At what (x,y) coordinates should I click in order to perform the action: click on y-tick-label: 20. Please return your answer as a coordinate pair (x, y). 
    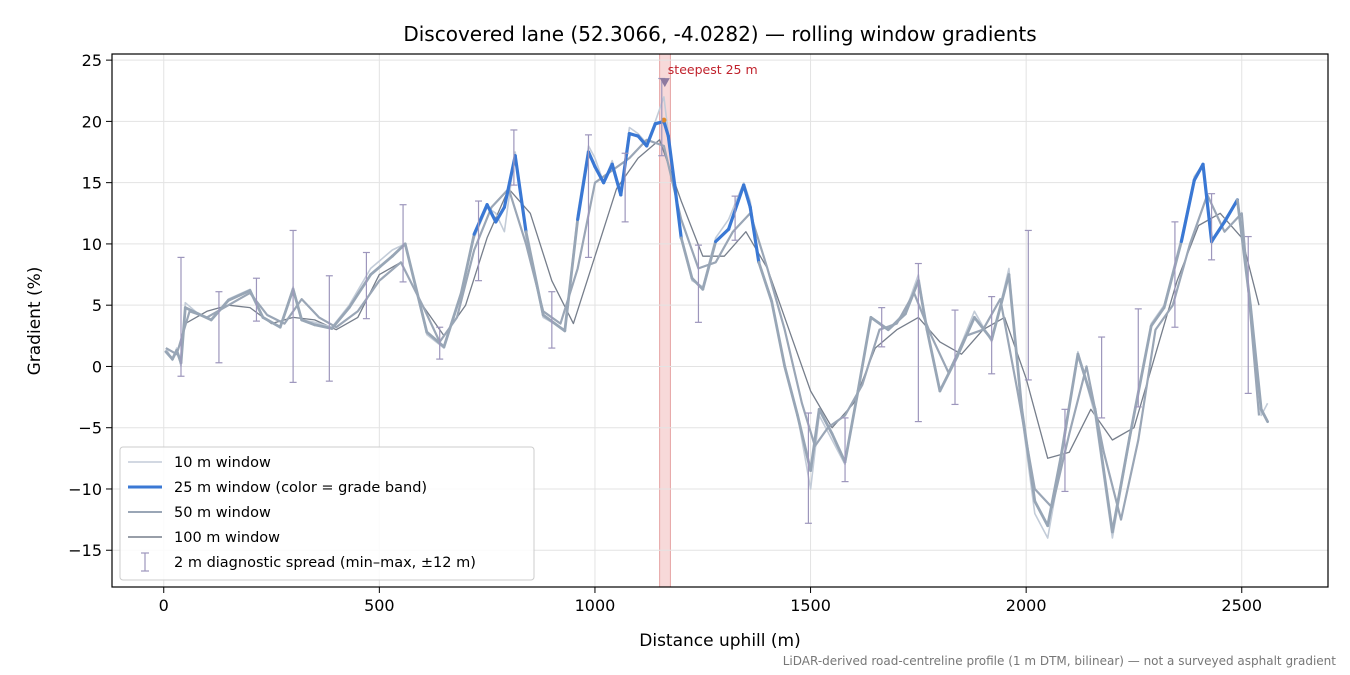
    Looking at the image, I should click on (92, 121).